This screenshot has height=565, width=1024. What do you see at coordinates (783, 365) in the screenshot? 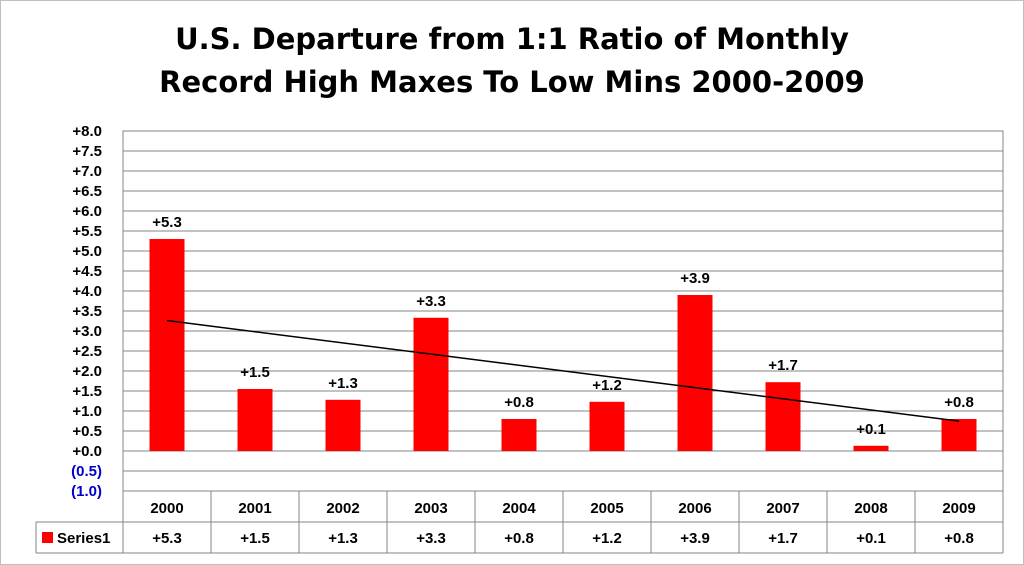
I see `data-label: +1.7` at bounding box center [783, 365].